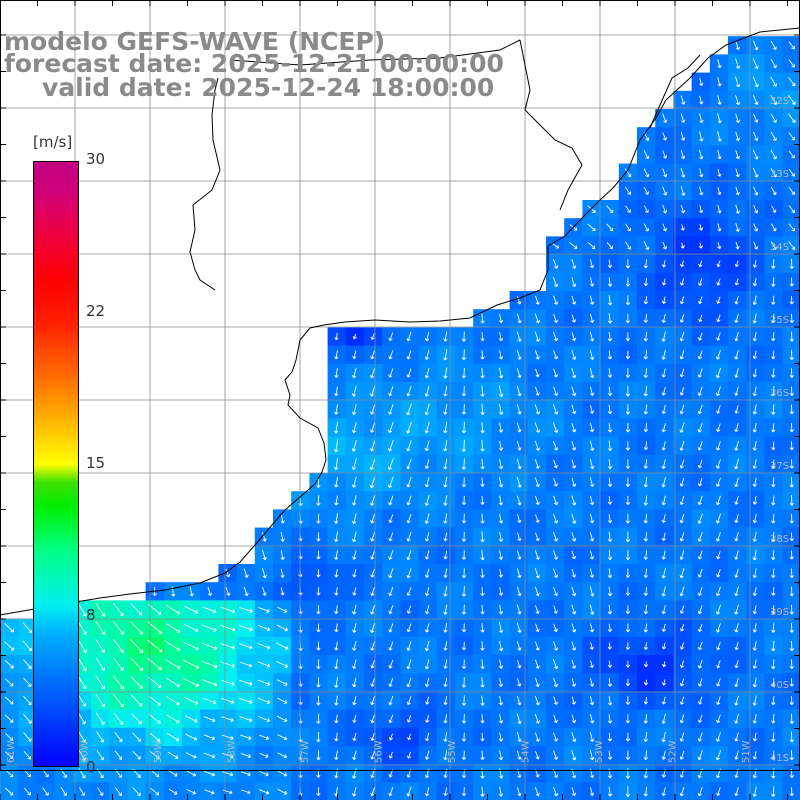  Describe the element at coordinates (779, 430) in the screenshot. I see `latitude-labels: 32S 33S 34S 35S 36S 37S 38S 39S 40S 41S` at that location.